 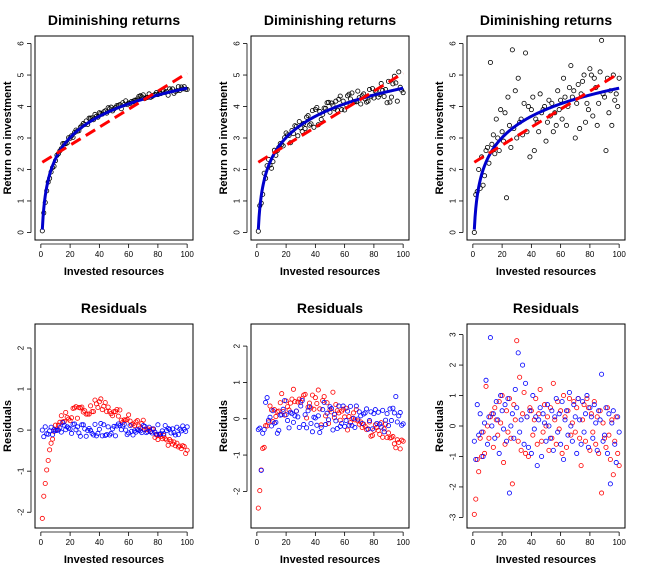 What do you see at coordinates (619, 542) in the screenshot?
I see `x-tick-label: 100` at bounding box center [619, 542].